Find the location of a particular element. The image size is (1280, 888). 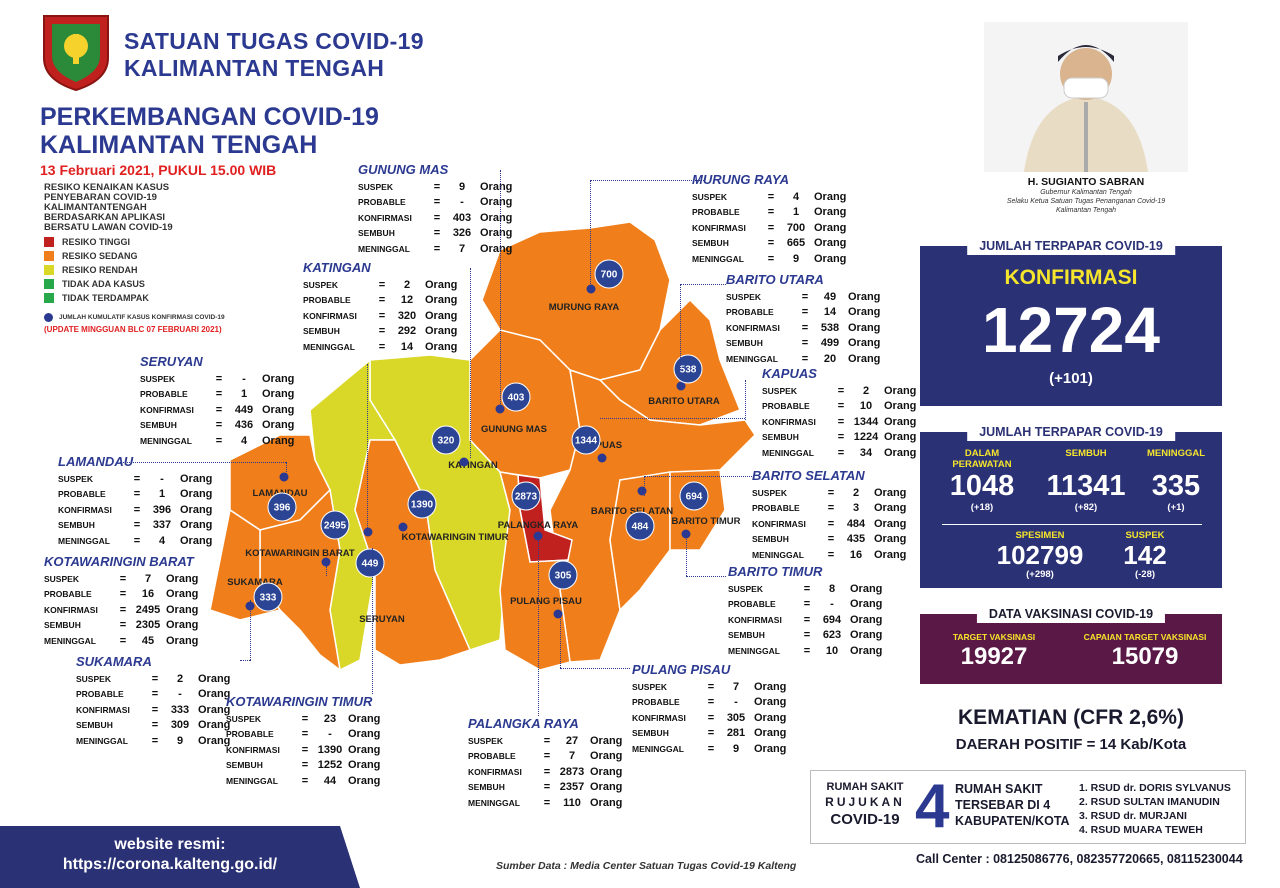

stat-row-meninggal: MENINGGAL = 45 Orang is located at coordinates (139, 641).